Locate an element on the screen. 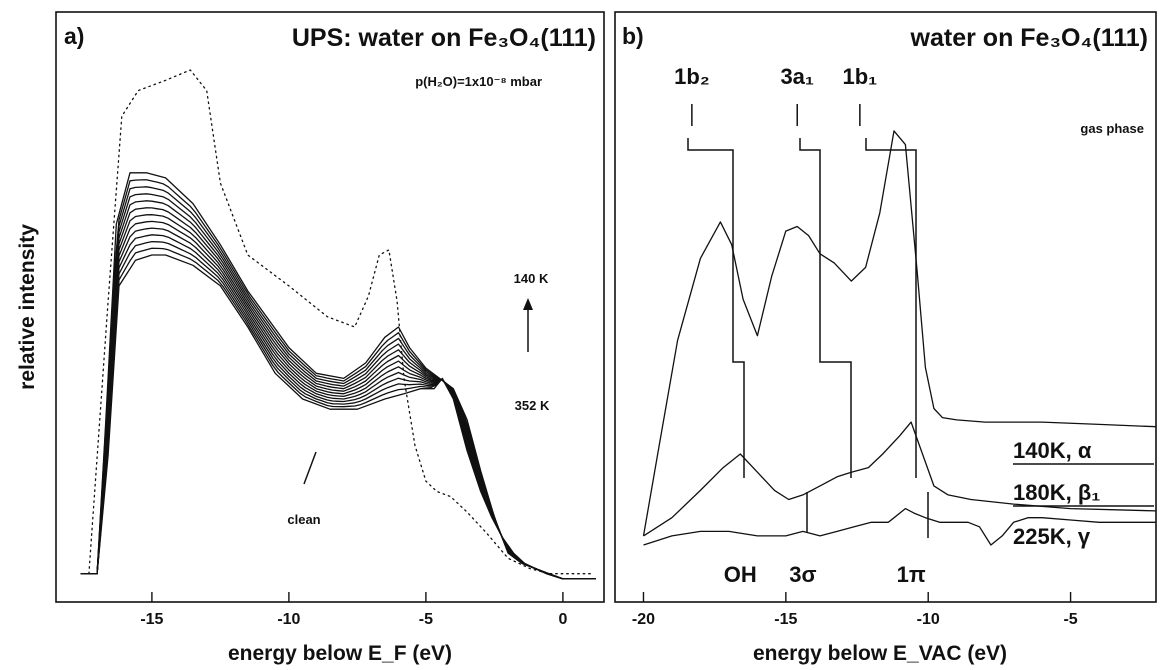 The height and width of the screenshot is (670, 1162). legend-arrow-icon is located at coordinates (528, 325).